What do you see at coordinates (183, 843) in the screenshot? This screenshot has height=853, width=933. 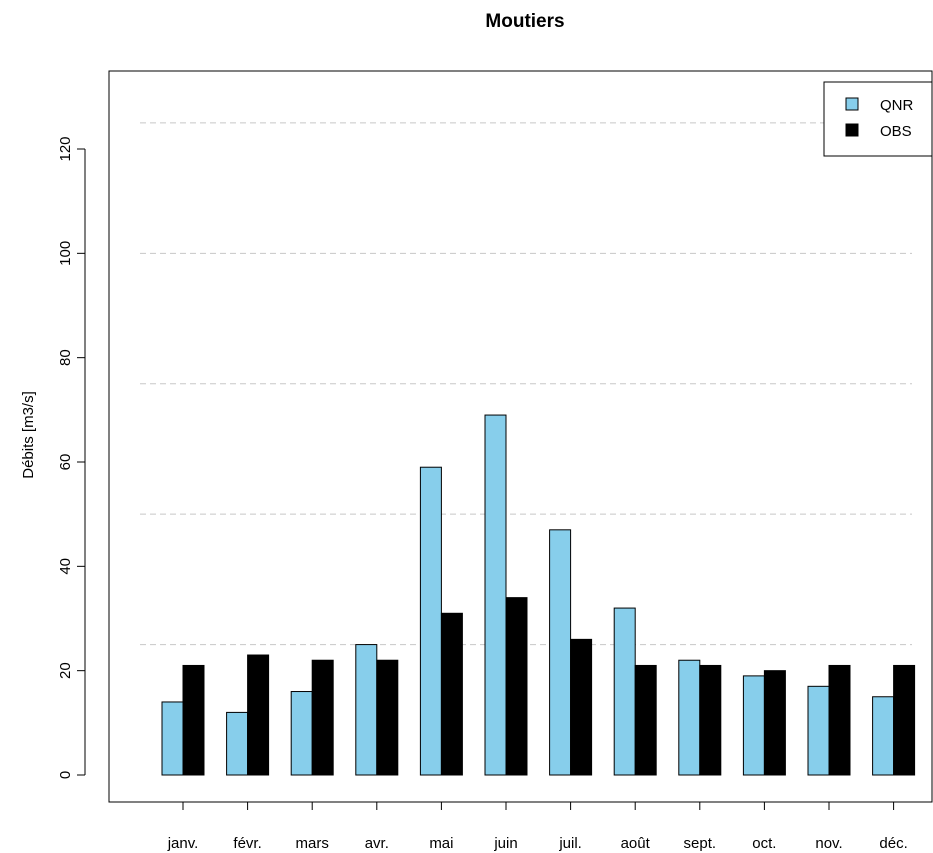 I see `x-tick-label-0: janv.` at bounding box center [183, 843].